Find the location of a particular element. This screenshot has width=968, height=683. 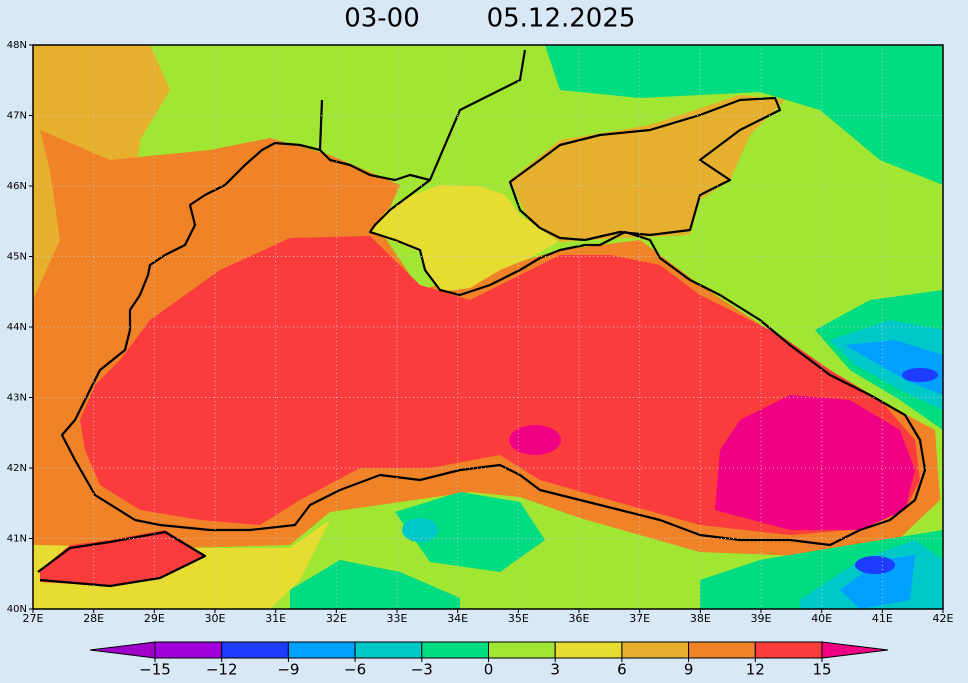

lon-label: 29E is located at coordinates (154, 618).